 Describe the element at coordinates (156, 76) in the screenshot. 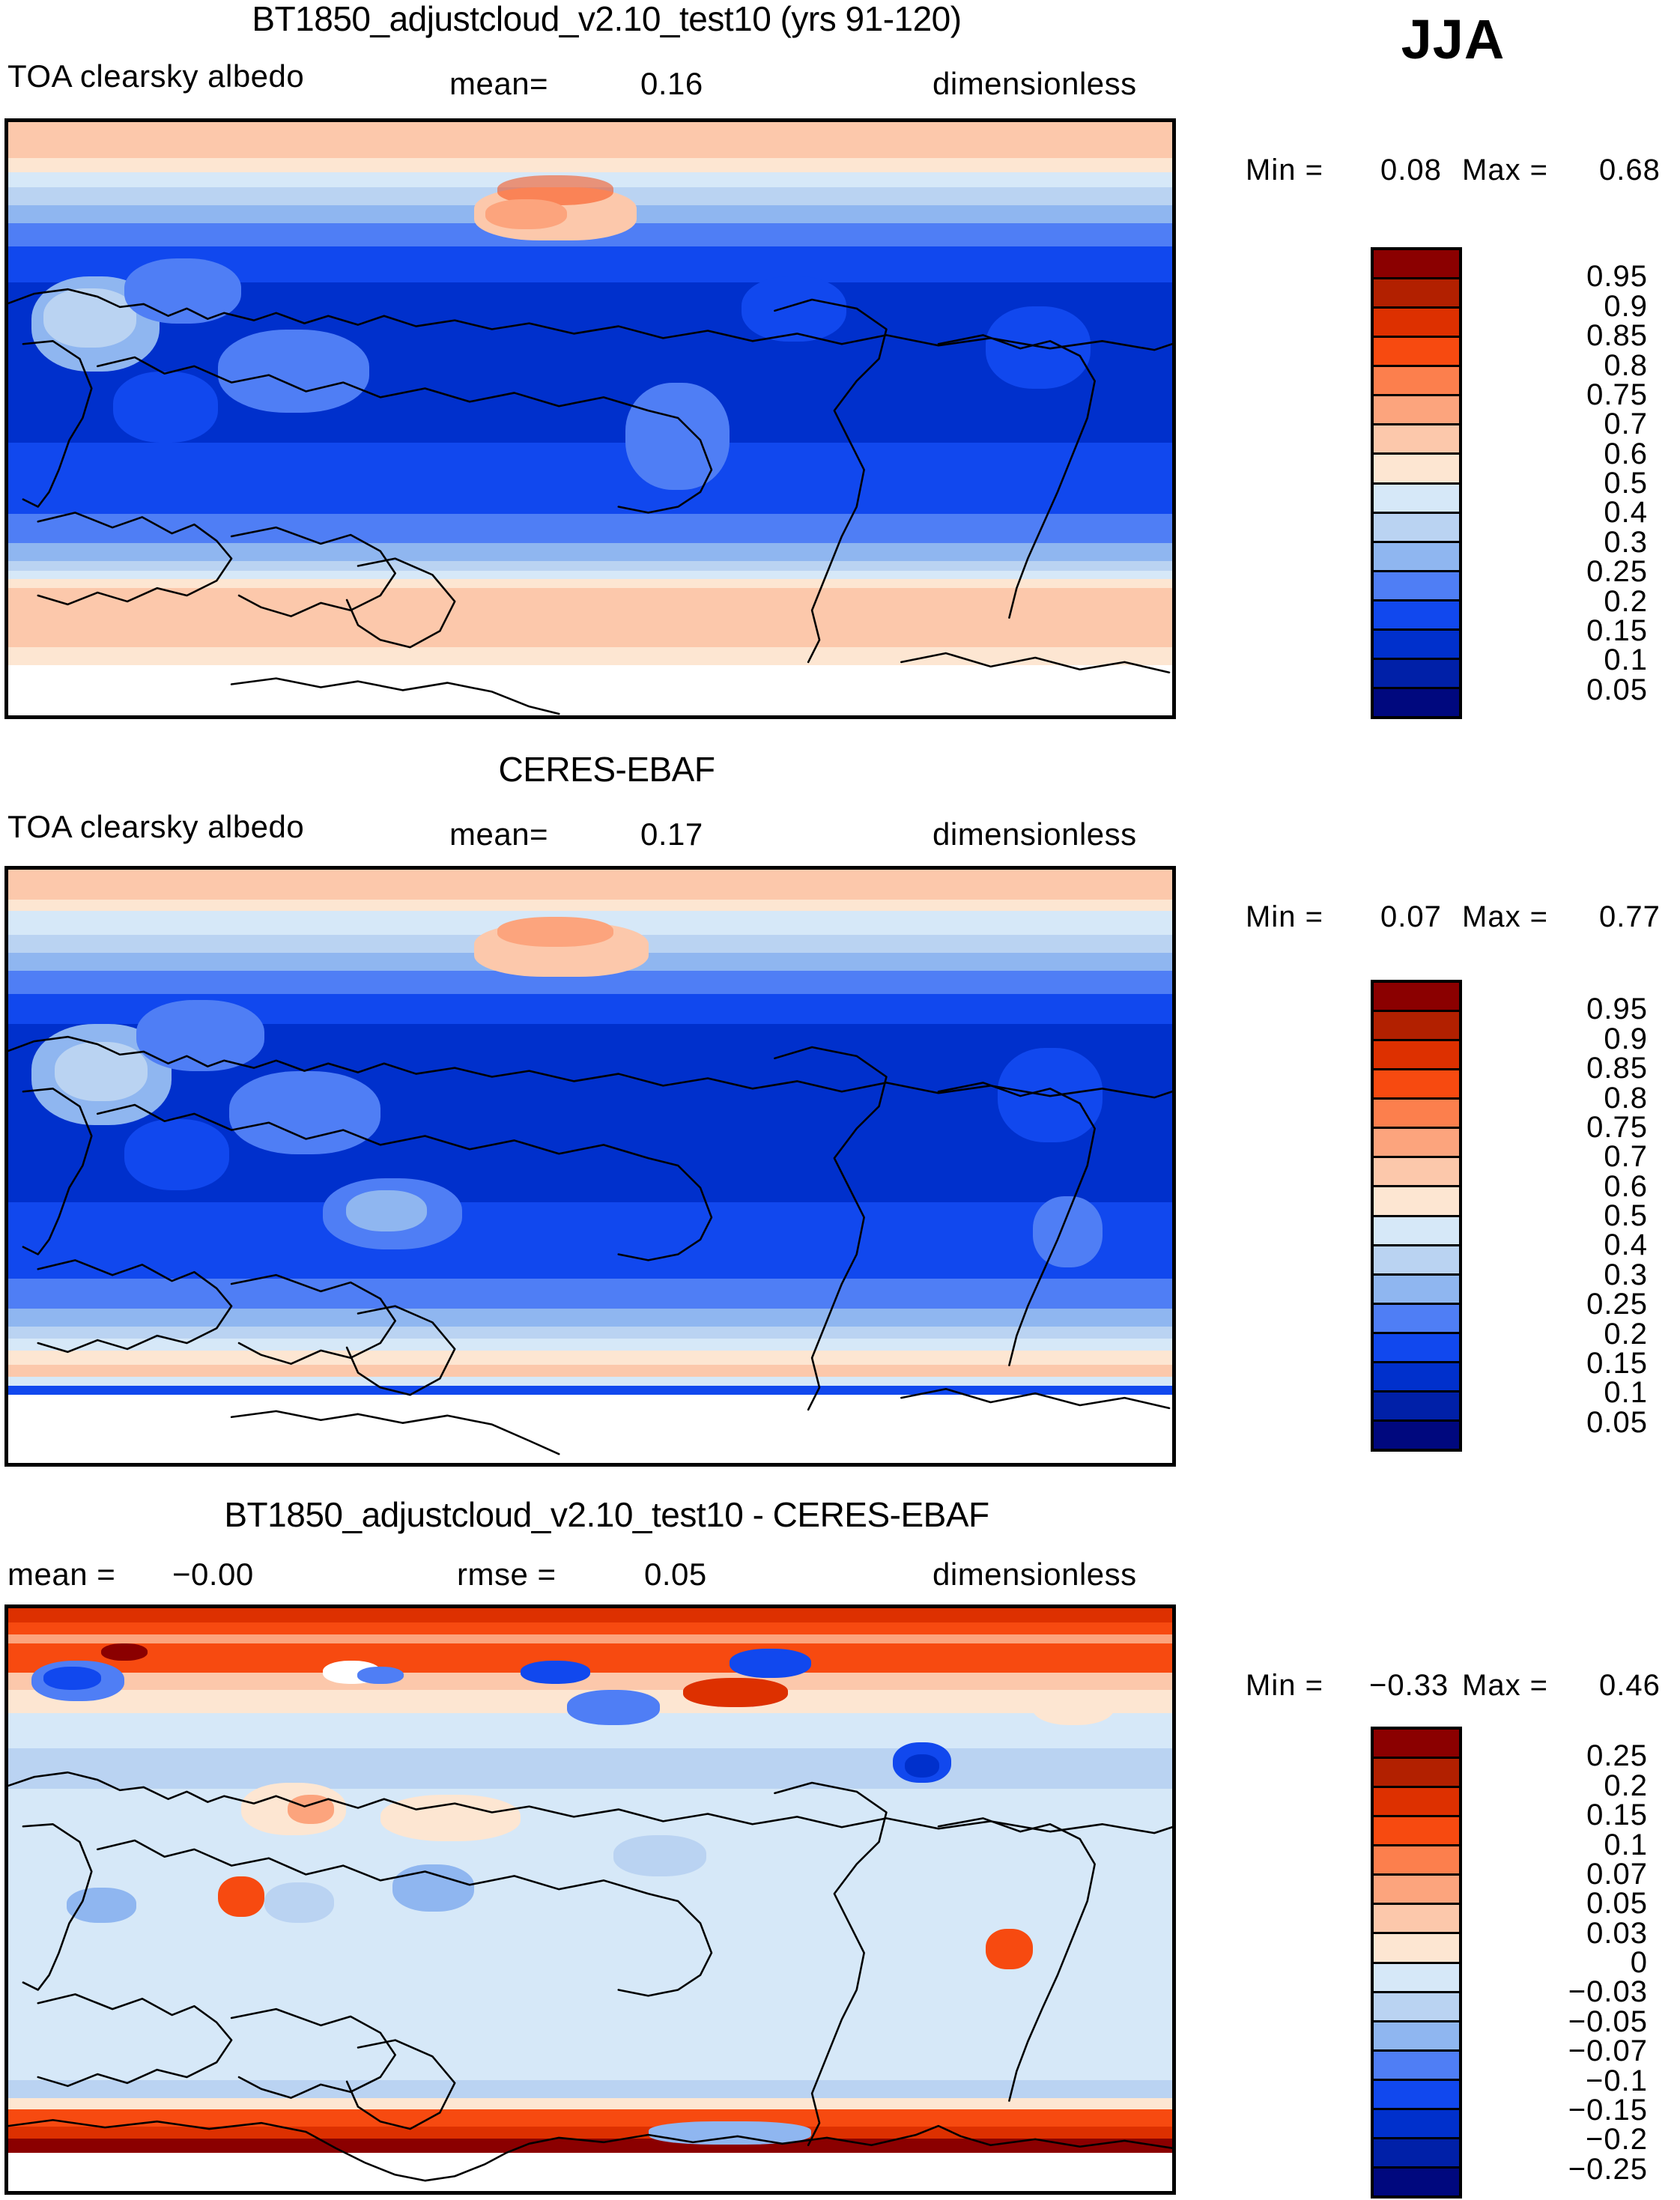

I see `panel-1-variable: TOA clearsky albedo` at that location.